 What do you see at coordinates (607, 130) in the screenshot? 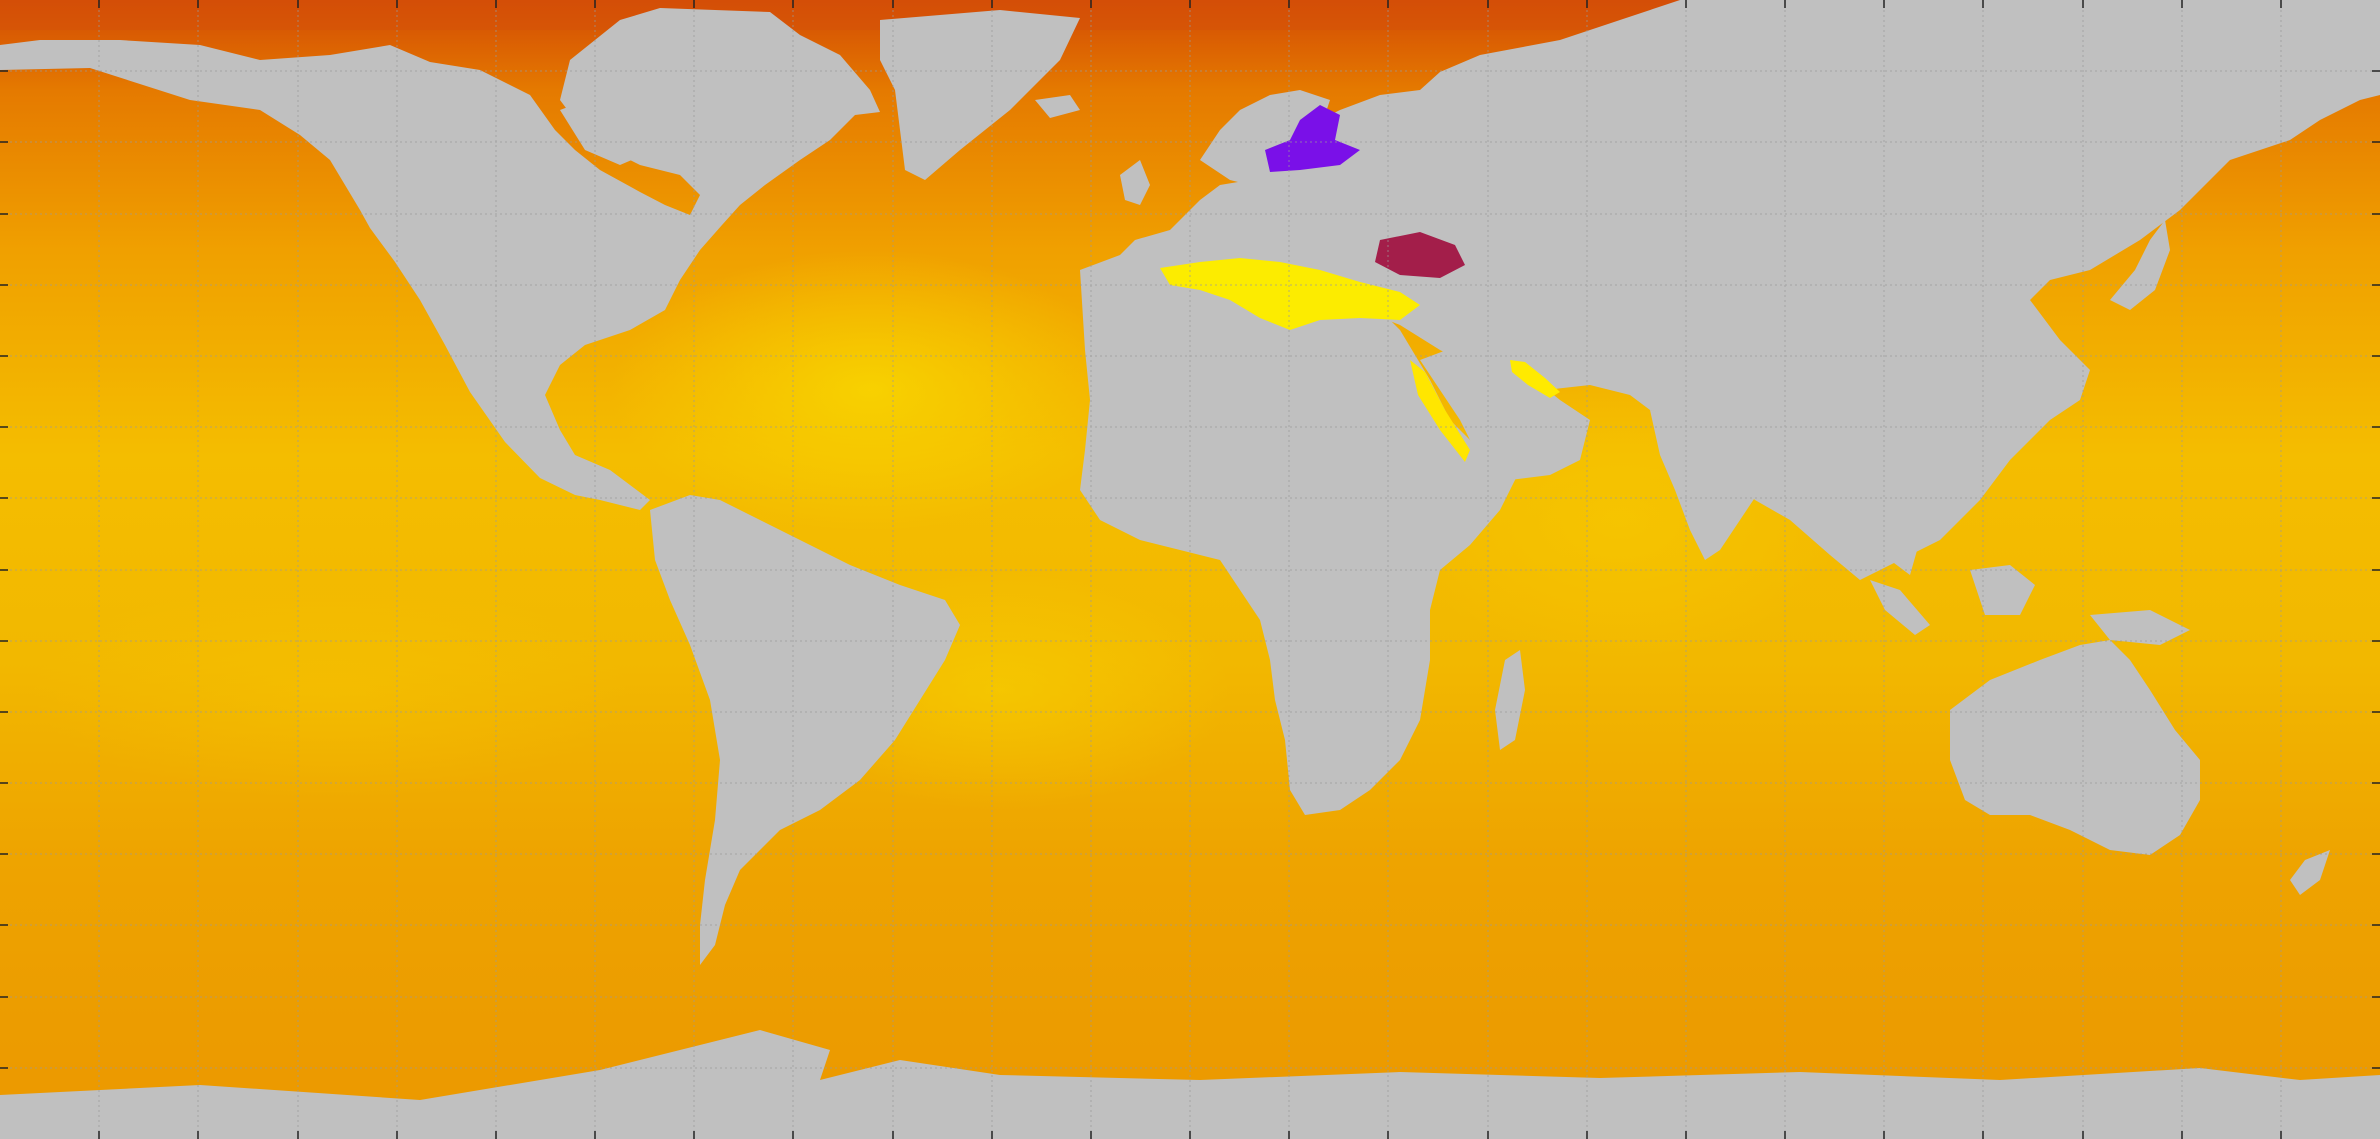
I see `hudson-bay-land` at bounding box center [607, 130].